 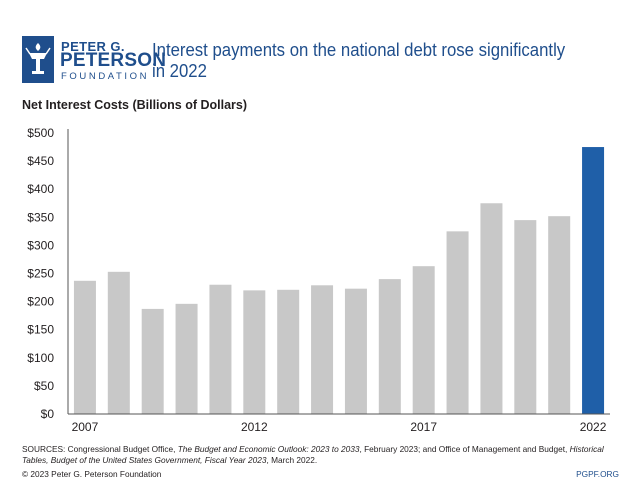 I want to click on y-tick-label: $450, so click(x=40, y=161).